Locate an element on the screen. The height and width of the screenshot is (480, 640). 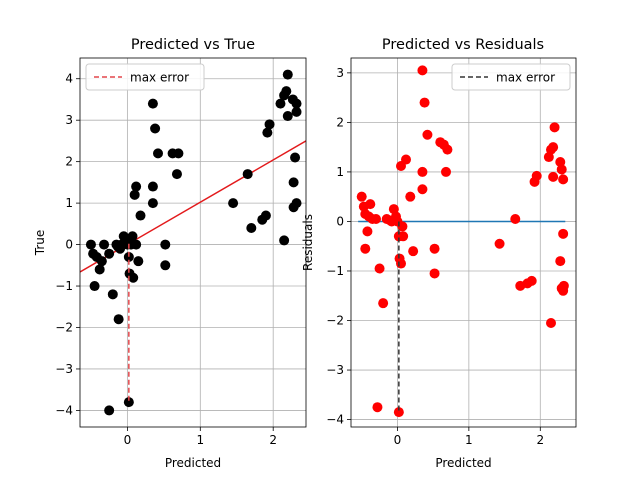
y-tick-label: −1 is located at coordinates (64, 286).